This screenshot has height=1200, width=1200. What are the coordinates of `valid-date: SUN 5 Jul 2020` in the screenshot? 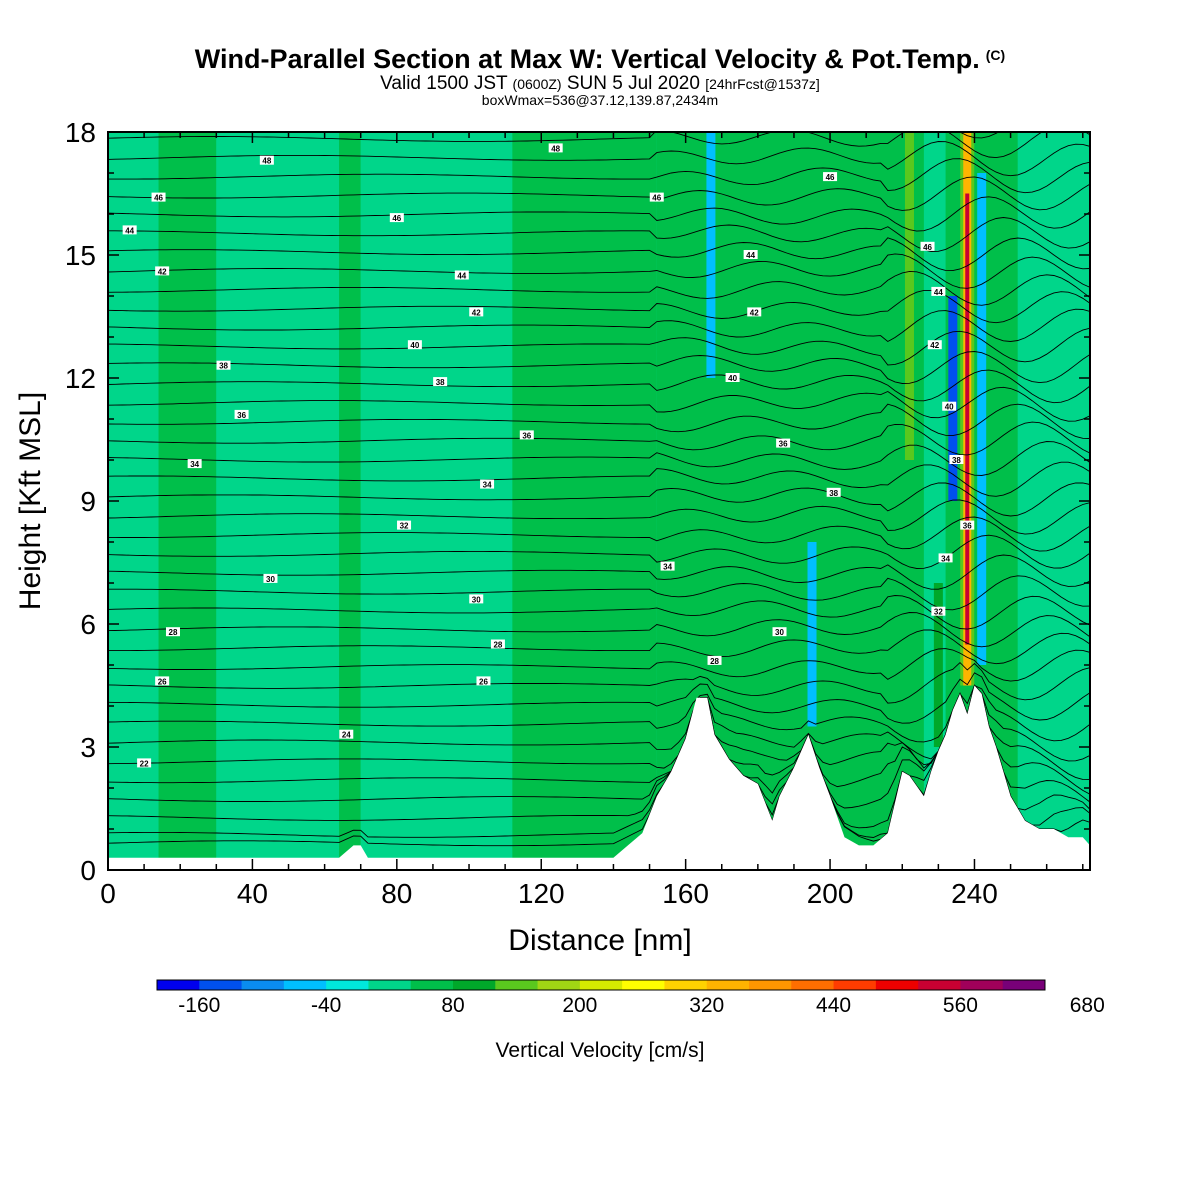 It's located at (633, 83).